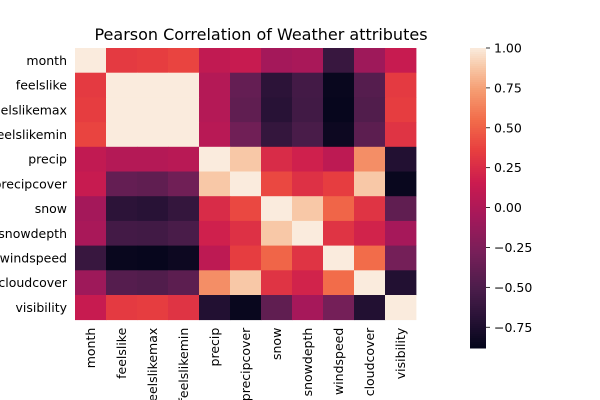 The width and height of the screenshot is (600, 400). Describe the element at coordinates (34, 282) in the screenshot. I see `row-tick-label: cloudcover` at that location.